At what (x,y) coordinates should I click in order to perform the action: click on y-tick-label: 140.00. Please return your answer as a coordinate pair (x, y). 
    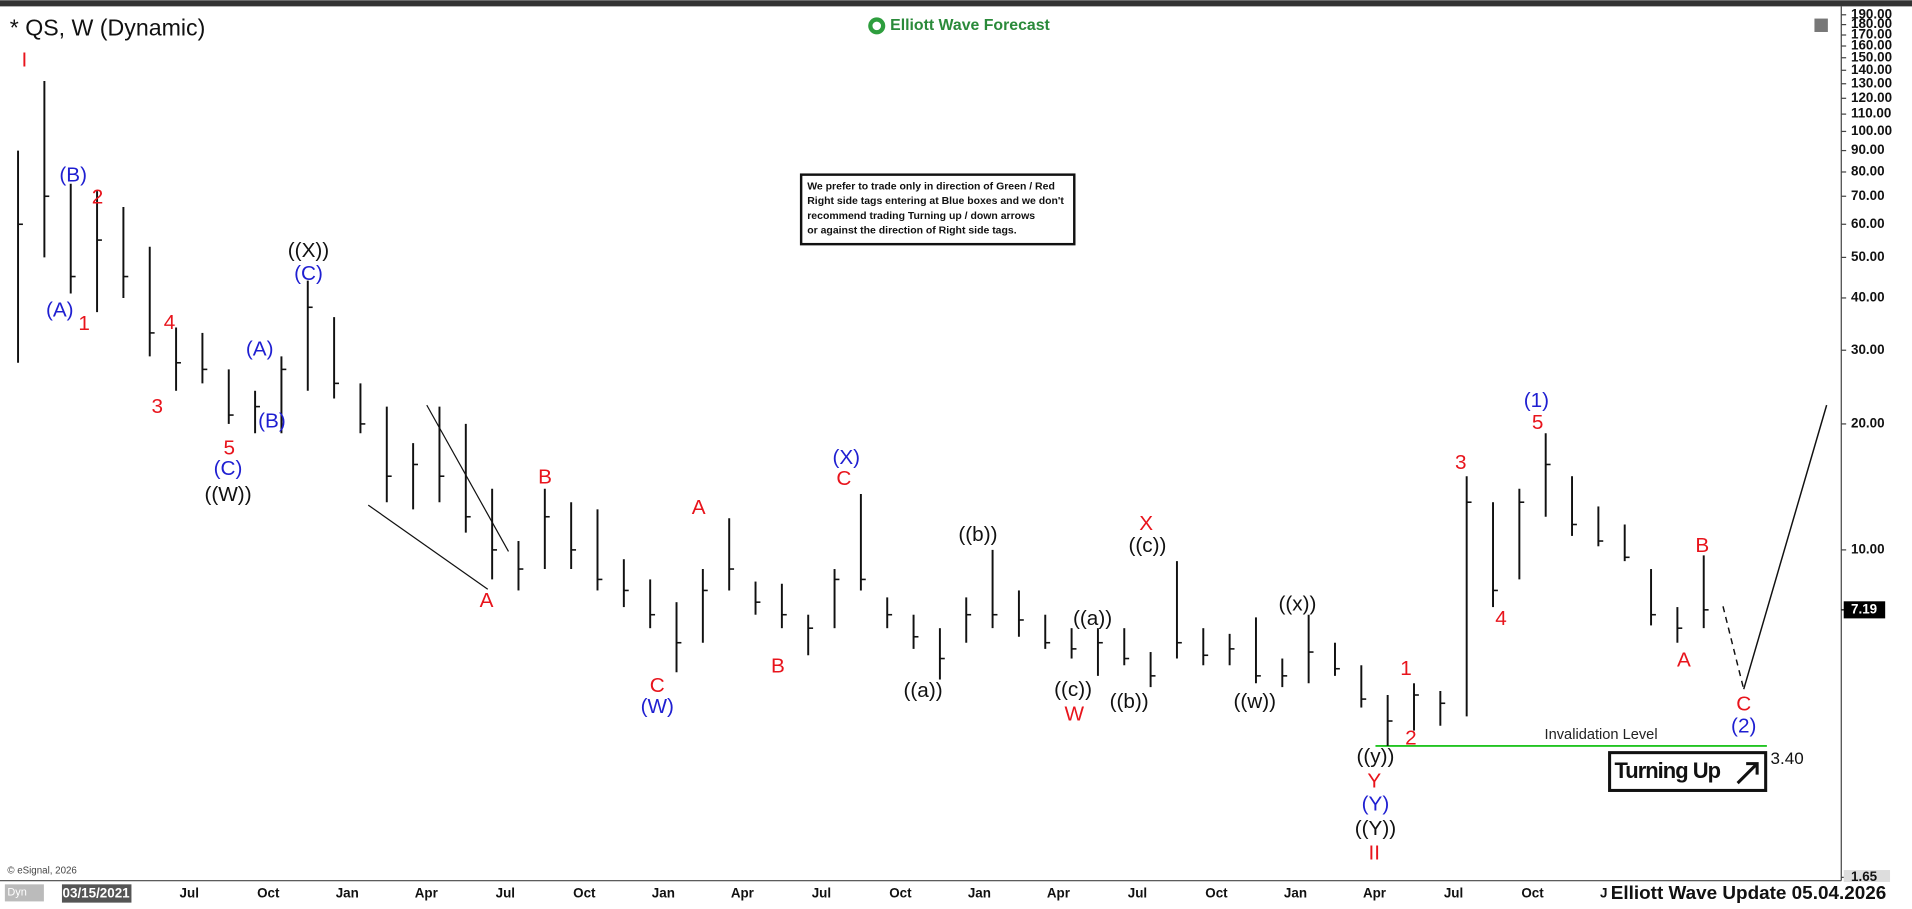
    Looking at the image, I should click on (1871, 69).